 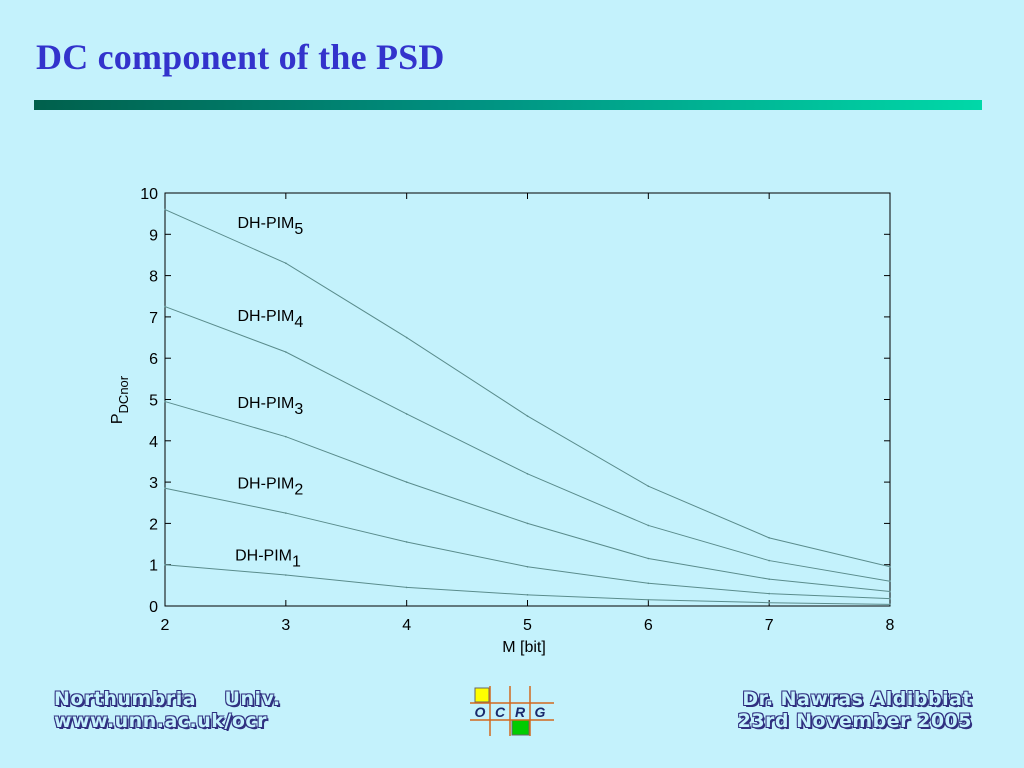 I want to click on logo-letter-r: R, so click(x=520, y=712).